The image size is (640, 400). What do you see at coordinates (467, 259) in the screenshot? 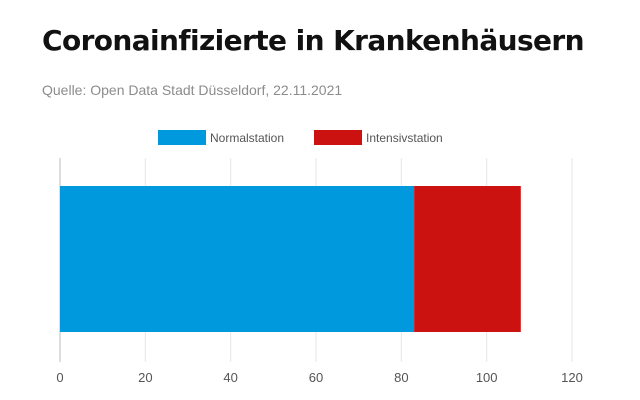
I see `bar-intensivstation` at bounding box center [467, 259].